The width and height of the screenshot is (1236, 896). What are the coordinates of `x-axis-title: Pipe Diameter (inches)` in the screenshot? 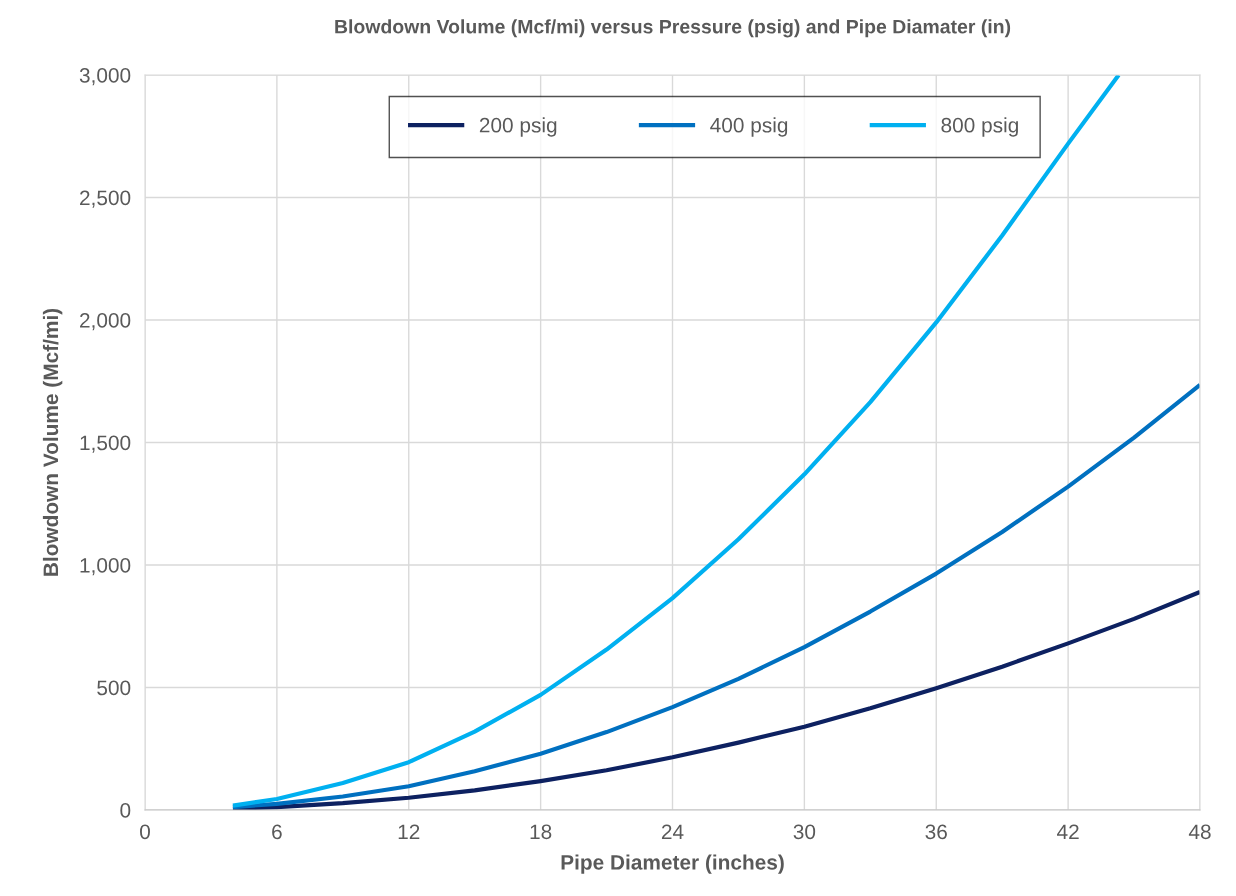 It's located at (672, 864).